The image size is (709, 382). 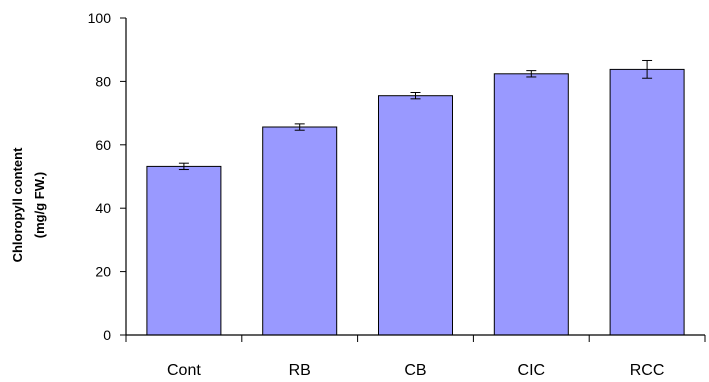 What do you see at coordinates (184, 370) in the screenshot?
I see `x-tick-label-cont: Cont` at bounding box center [184, 370].